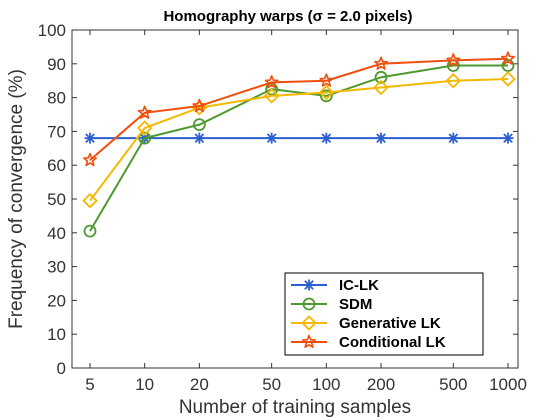 The height and width of the screenshot is (420, 560). What do you see at coordinates (355, 304) in the screenshot?
I see `legend-label: SDM` at bounding box center [355, 304].